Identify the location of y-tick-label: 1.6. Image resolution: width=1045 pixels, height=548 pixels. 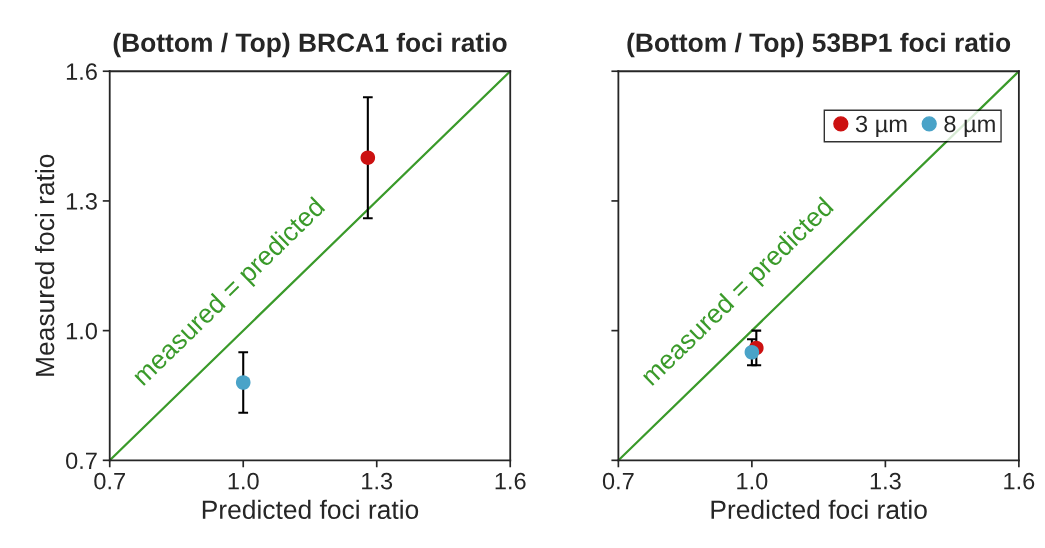
(81, 72).